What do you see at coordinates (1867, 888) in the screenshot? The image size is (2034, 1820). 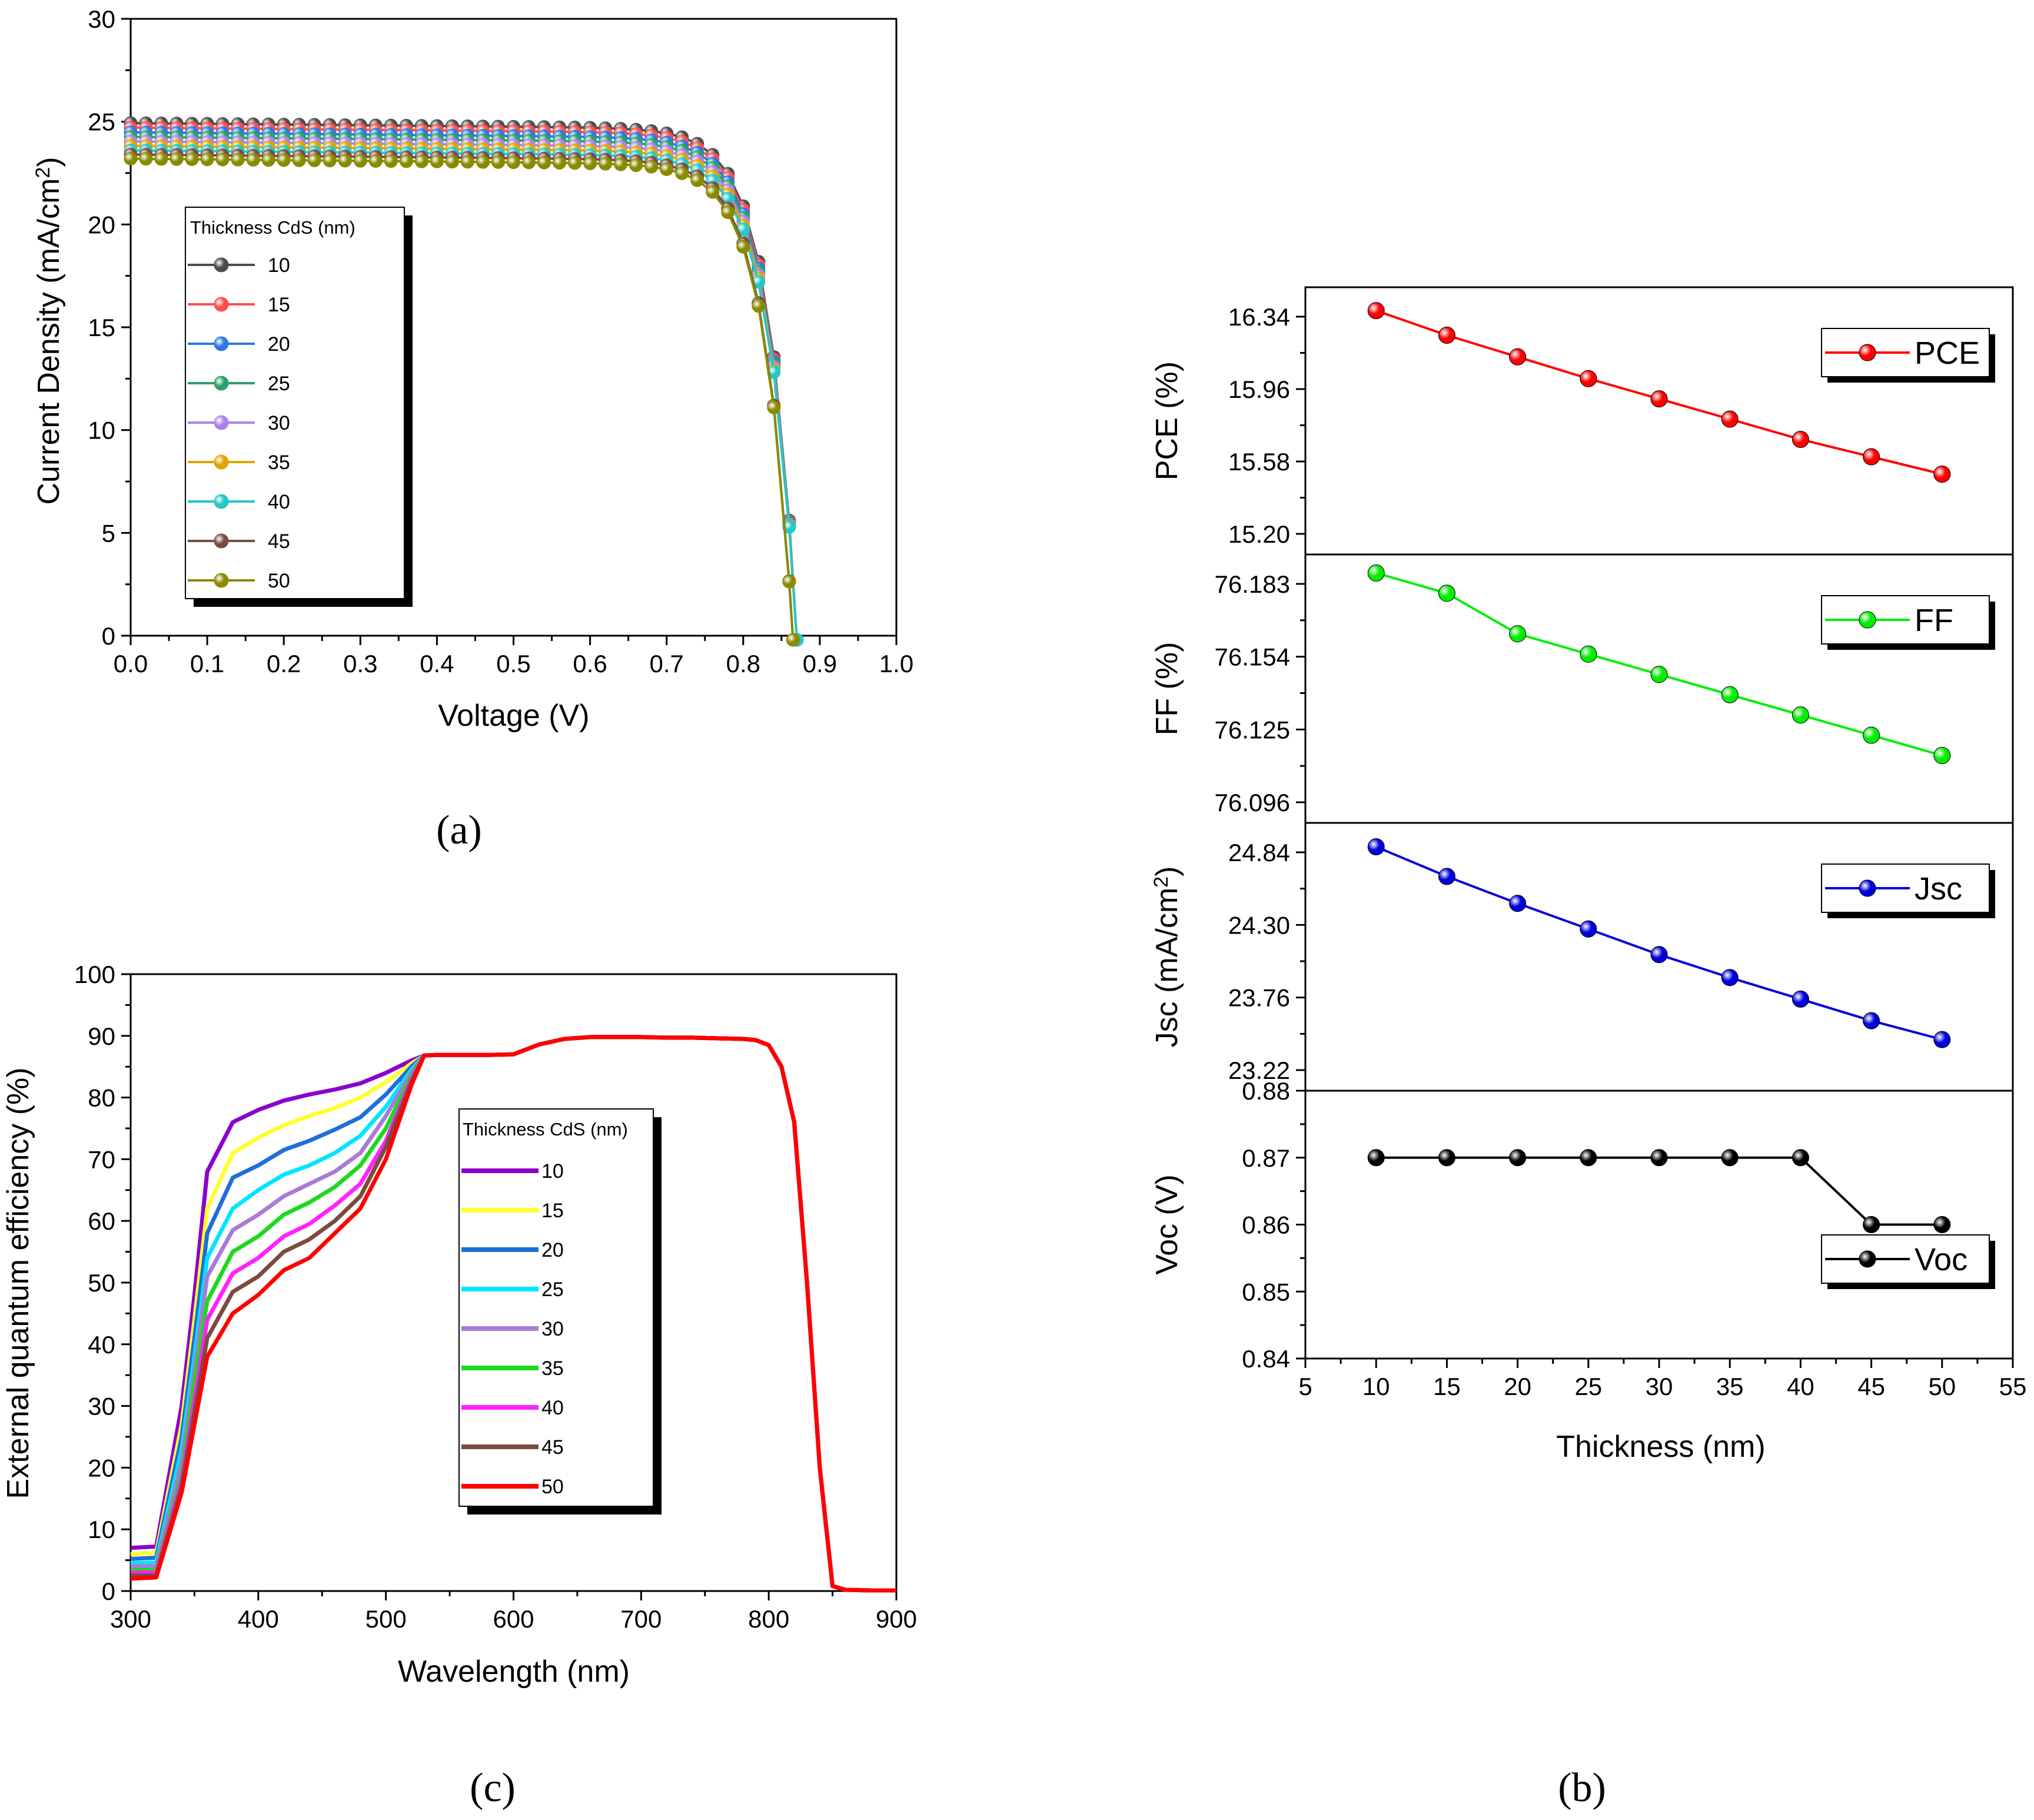 I see `panel-b-legend-marker-Jsc` at bounding box center [1867, 888].